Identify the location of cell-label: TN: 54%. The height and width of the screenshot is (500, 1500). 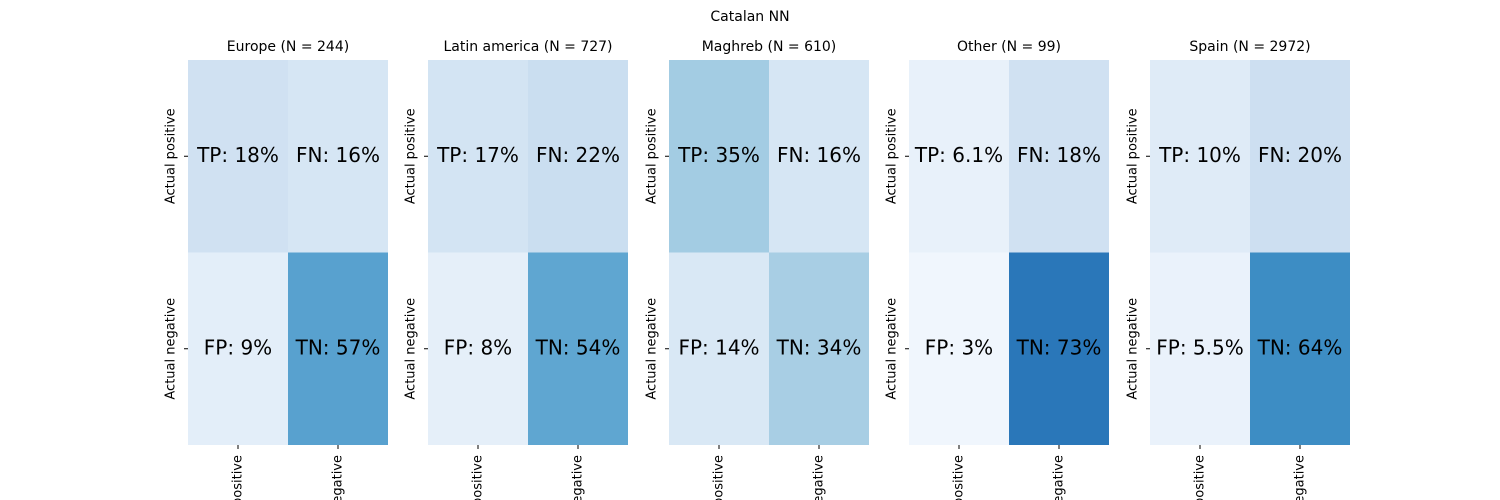
(578, 347).